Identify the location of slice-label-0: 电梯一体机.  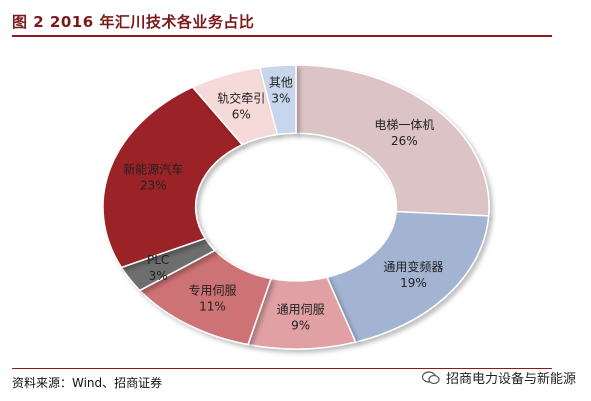
(404, 125).